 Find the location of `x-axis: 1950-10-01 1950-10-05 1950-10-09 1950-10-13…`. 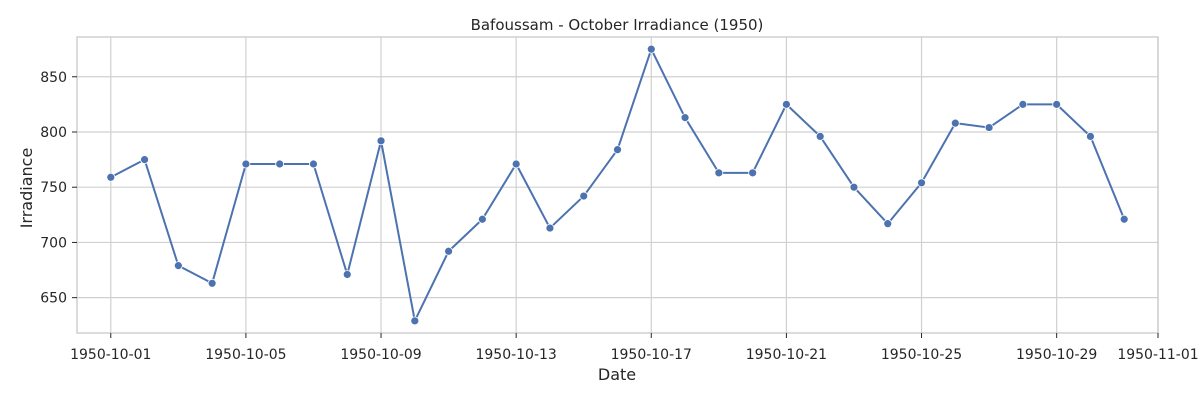

x-axis: 1950-10-01 1950-10-05 1950-10-09 1950-10-13… is located at coordinates (634, 348).